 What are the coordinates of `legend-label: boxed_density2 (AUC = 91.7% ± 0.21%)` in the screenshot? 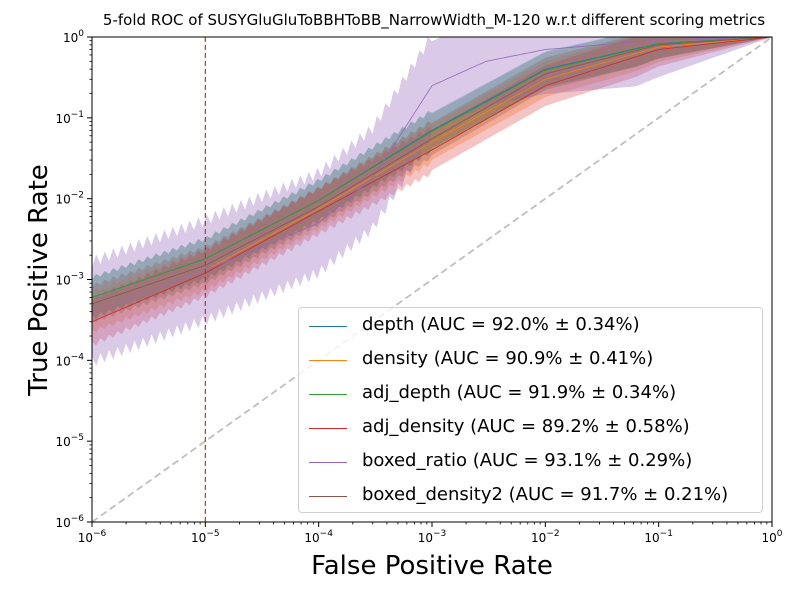 It's located at (545, 494).